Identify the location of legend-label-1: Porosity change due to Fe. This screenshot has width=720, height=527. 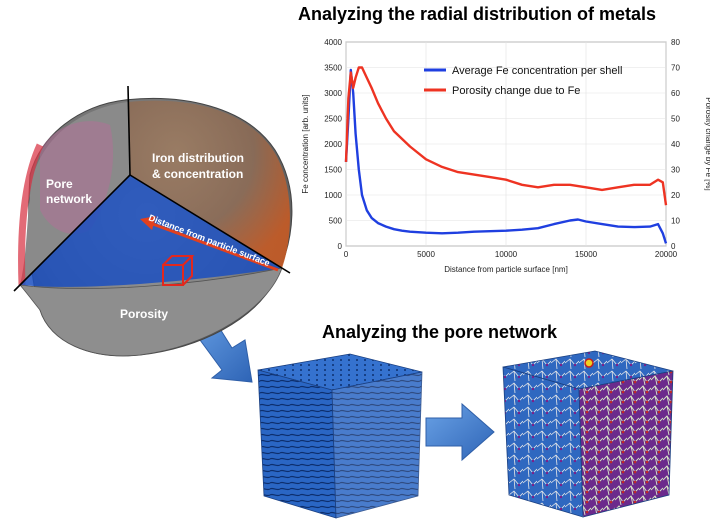
(516, 91).